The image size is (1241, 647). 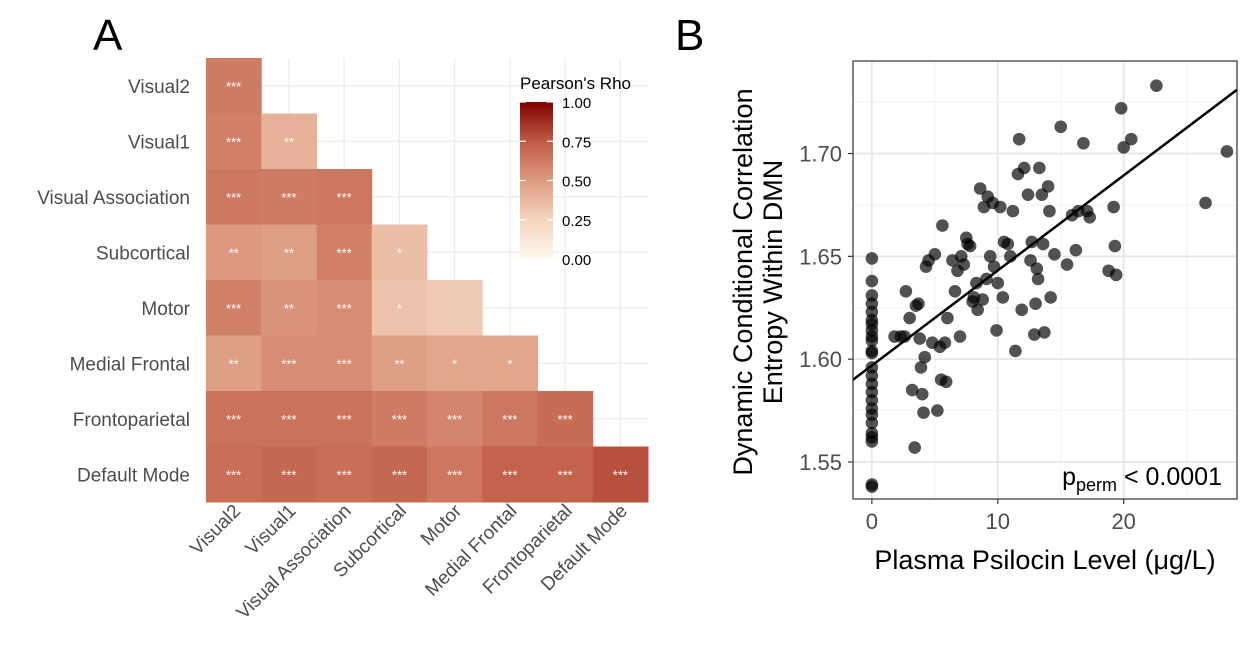 I want to click on p-subscript: perm, so click(x=1096, y=485).